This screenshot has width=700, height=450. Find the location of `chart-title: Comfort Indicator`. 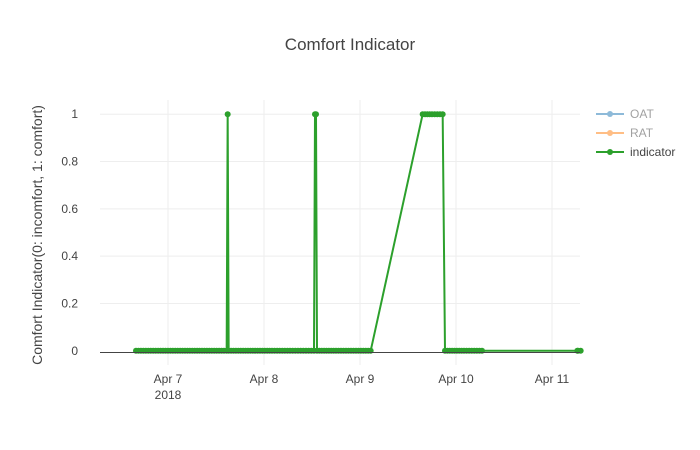

chart-title: Comfort Indicator is located at coordinates (350, 44).